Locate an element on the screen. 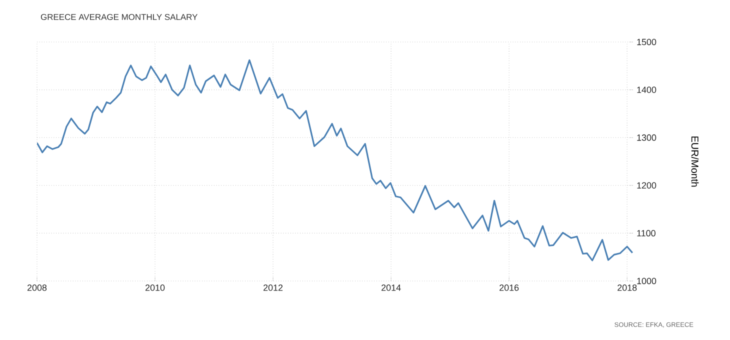  x-tick-label: 2010 is located at coordinates (155, 287).